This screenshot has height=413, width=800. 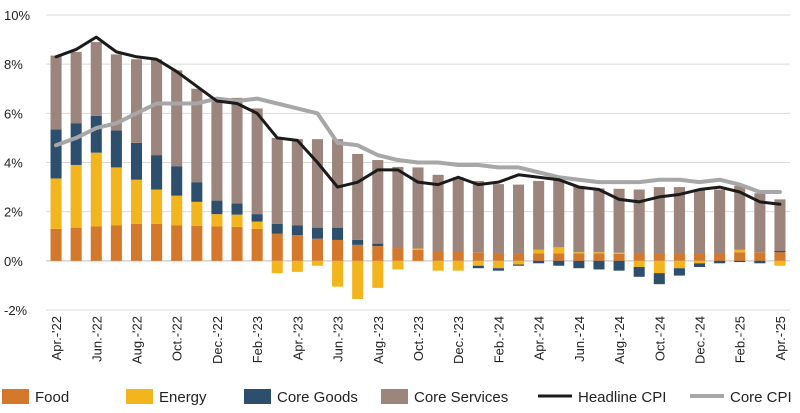 I want to click on x-tick-label: Oct.-'22, so click(x=177, y=338).